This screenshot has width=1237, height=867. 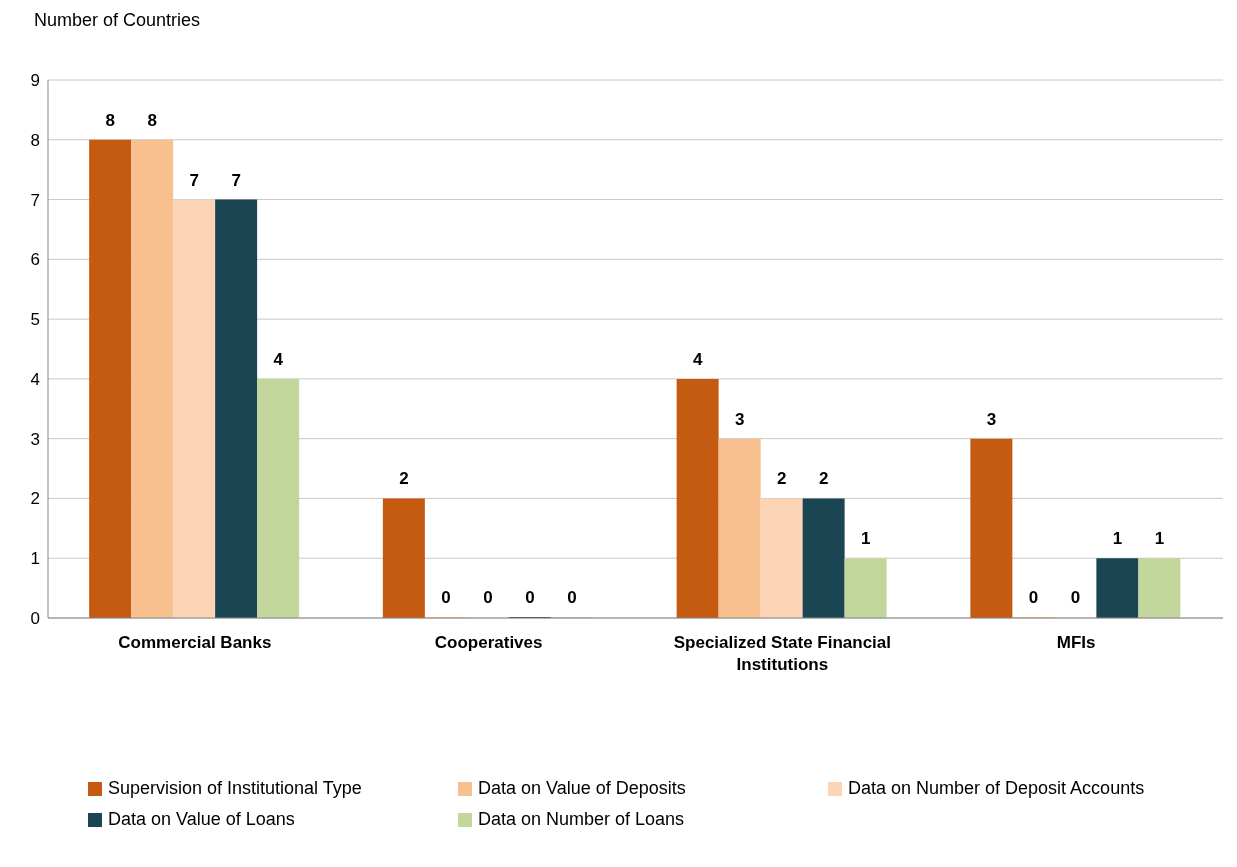 I want to click on y-tick-label: 9, so click(x=35, y=81).